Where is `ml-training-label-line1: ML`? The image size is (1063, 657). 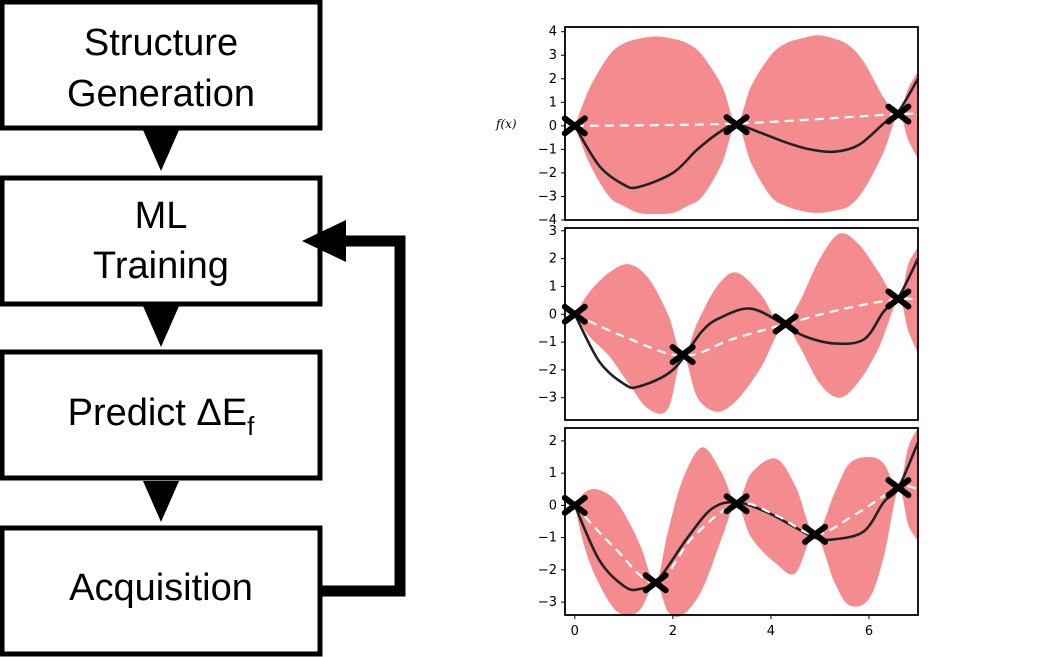
ml-training-label-line1: ML is located at coordinates (161, 216).